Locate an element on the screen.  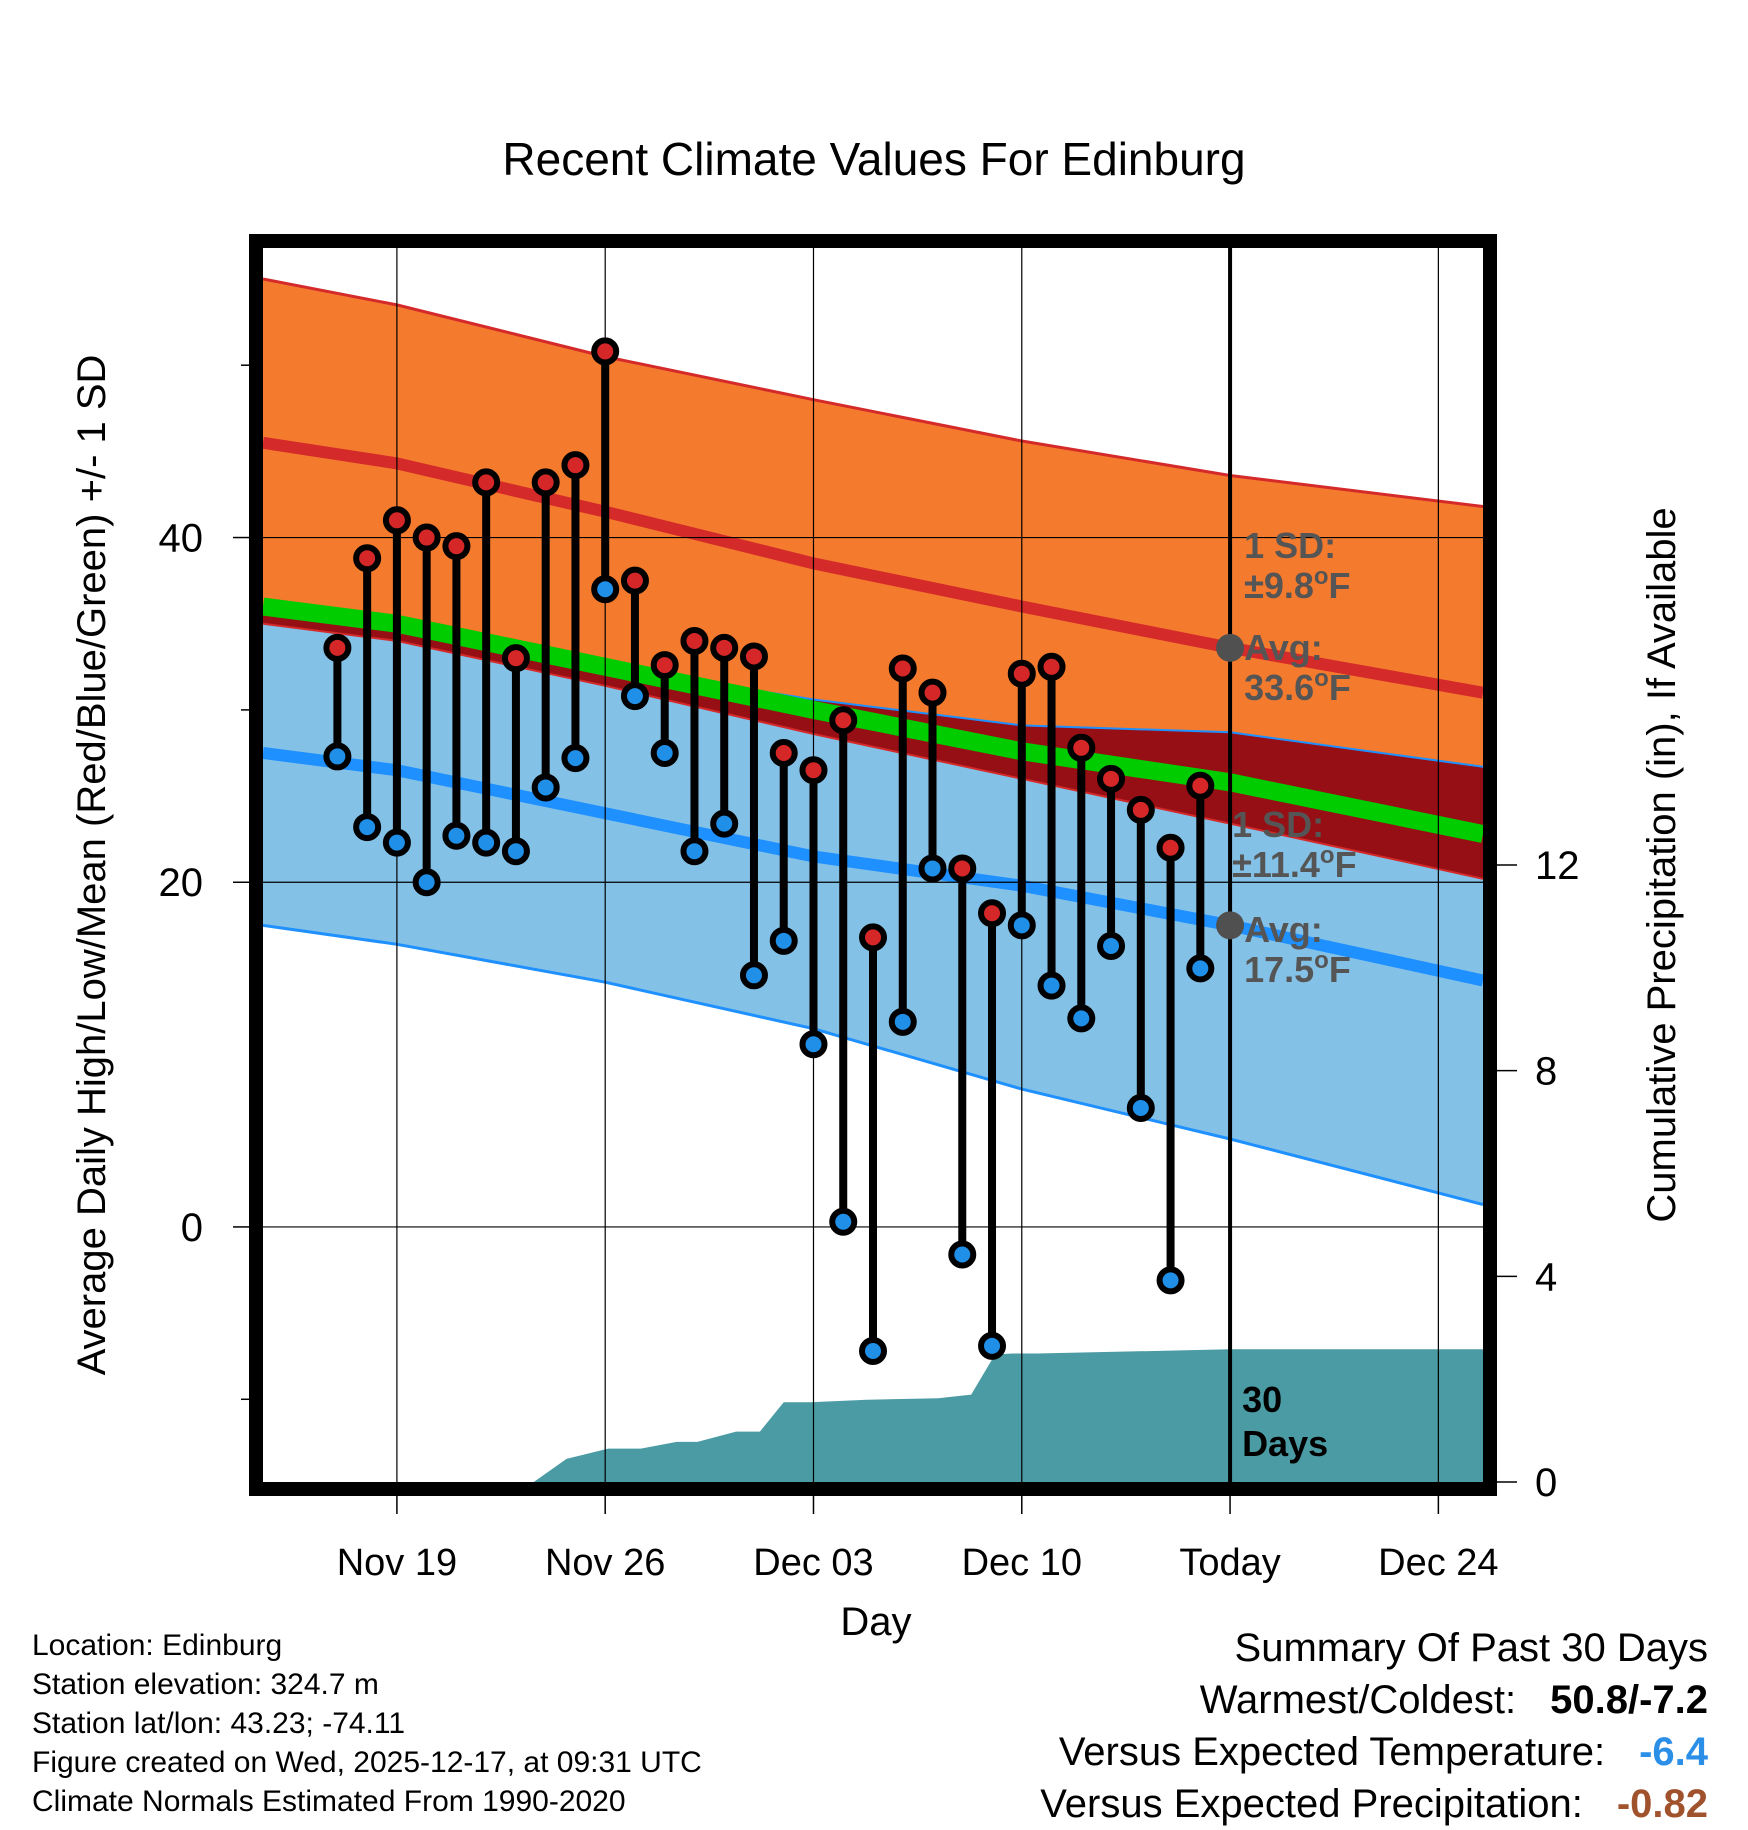
y2-tick-label: 0 is located at coordinates (1546, 1483).